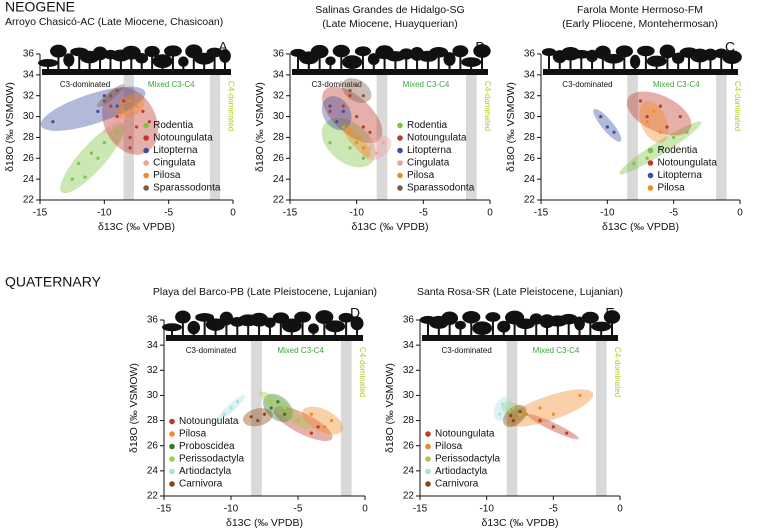  I want to click on x-tick-label: 0, so click(365, 509).